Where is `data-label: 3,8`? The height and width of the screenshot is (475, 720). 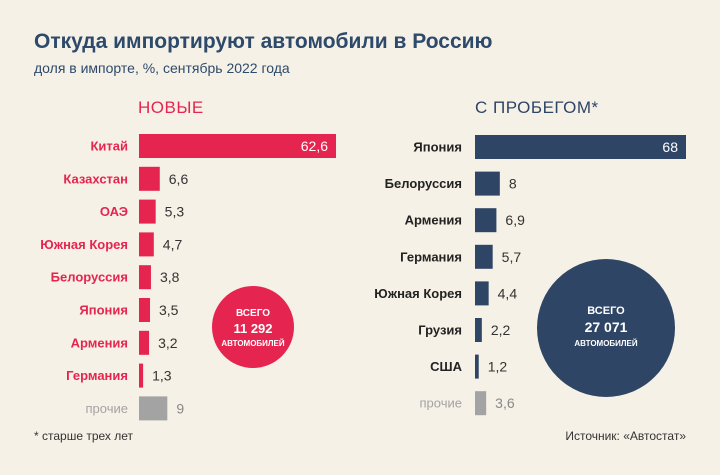 data-label: 3,8 is located at coordinates (170, 277).